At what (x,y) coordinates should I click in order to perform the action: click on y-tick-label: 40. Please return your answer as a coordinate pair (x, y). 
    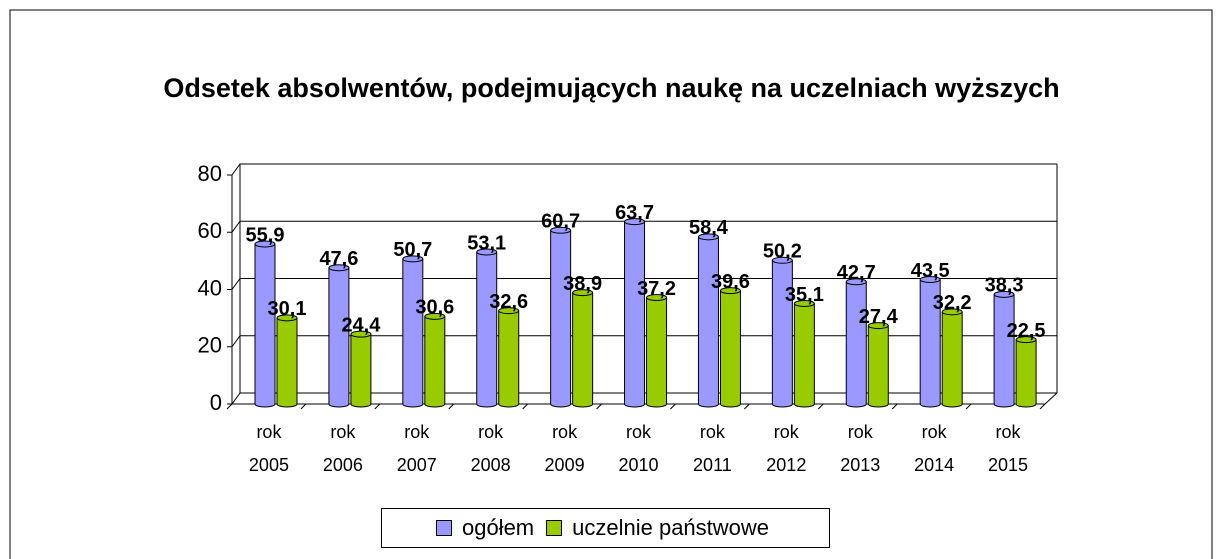
    Looking at the image, I should click on (210, 287).